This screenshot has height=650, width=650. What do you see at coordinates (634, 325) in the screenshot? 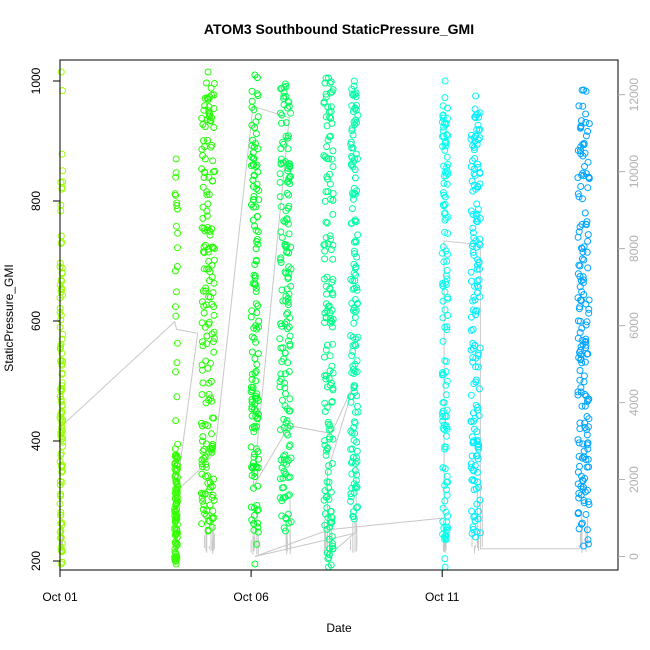
I see `y-tick-label-right: 6000` at bounding box center [634, 325].